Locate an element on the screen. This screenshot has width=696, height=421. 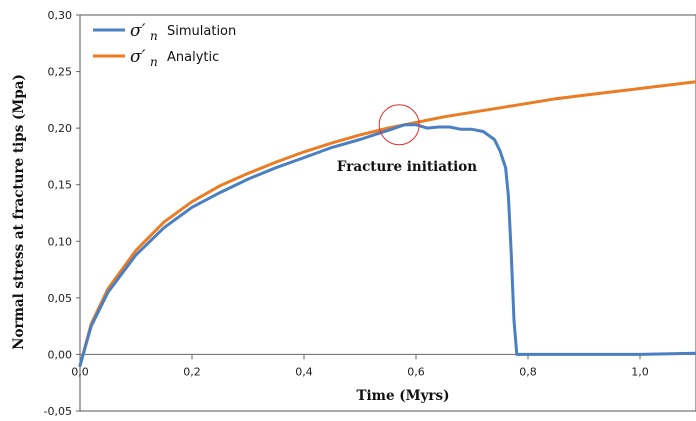
x-tick-label: 1,0 is located at coordinates (640, 371).